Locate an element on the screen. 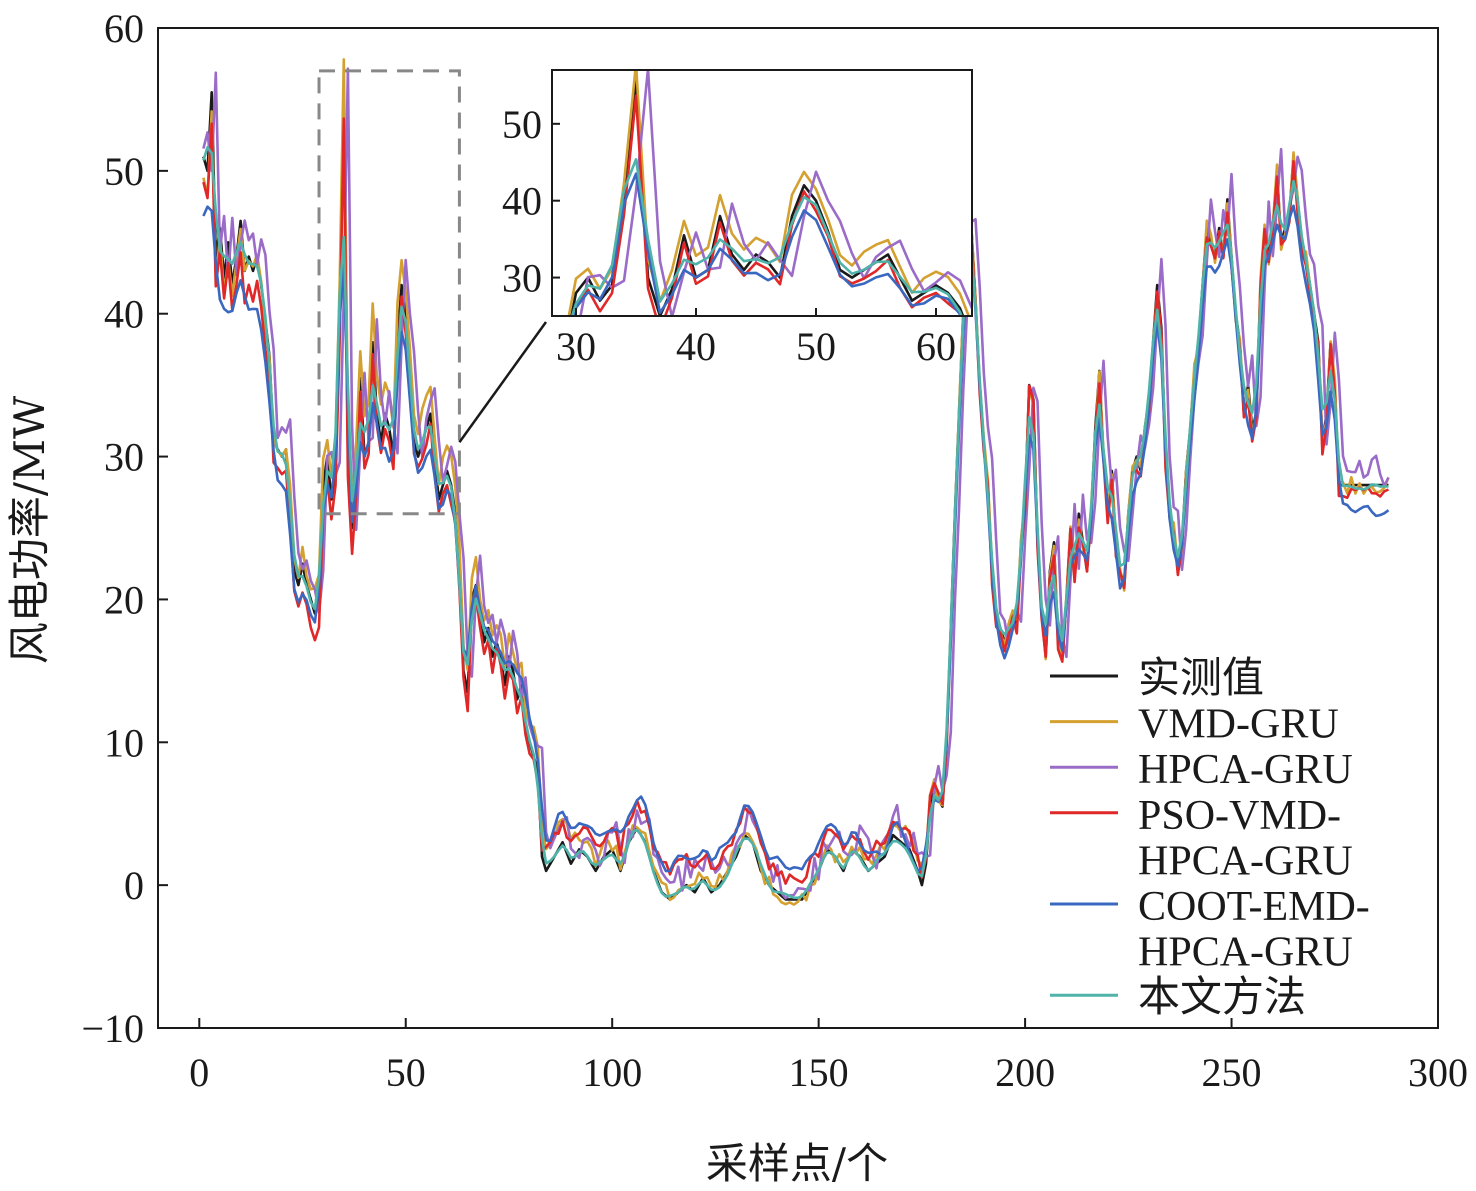  zoom-region is located at coordinates (432, 292).